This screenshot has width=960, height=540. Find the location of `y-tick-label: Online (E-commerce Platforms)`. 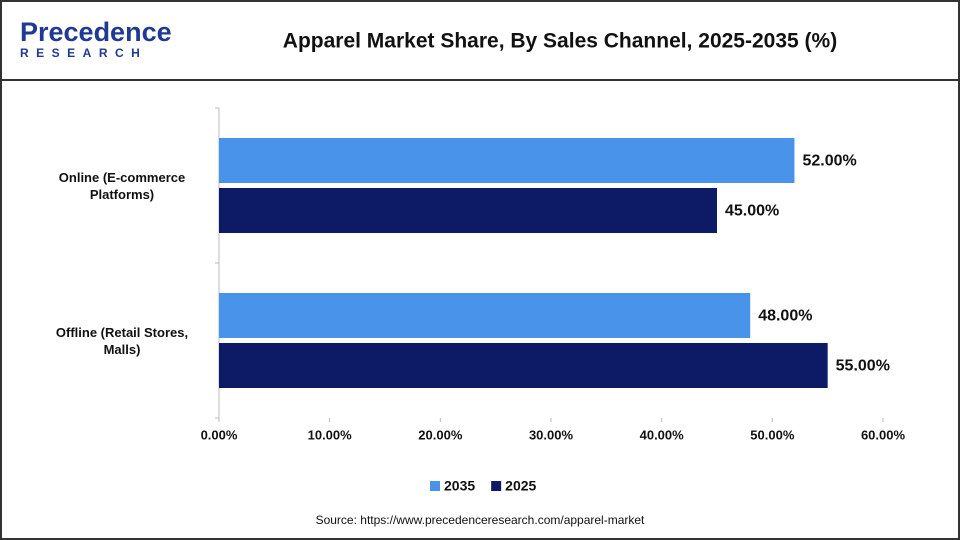

y-tick-label: Online (E-commerce Platforms) is located at coordinates (122, 185).